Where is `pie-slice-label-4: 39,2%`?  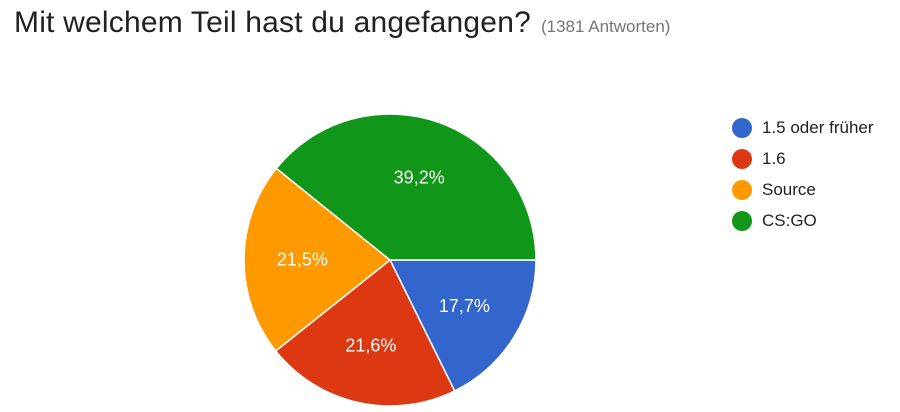
pie-slice-label-4: 39,2% is located at coordinates (419, 177).